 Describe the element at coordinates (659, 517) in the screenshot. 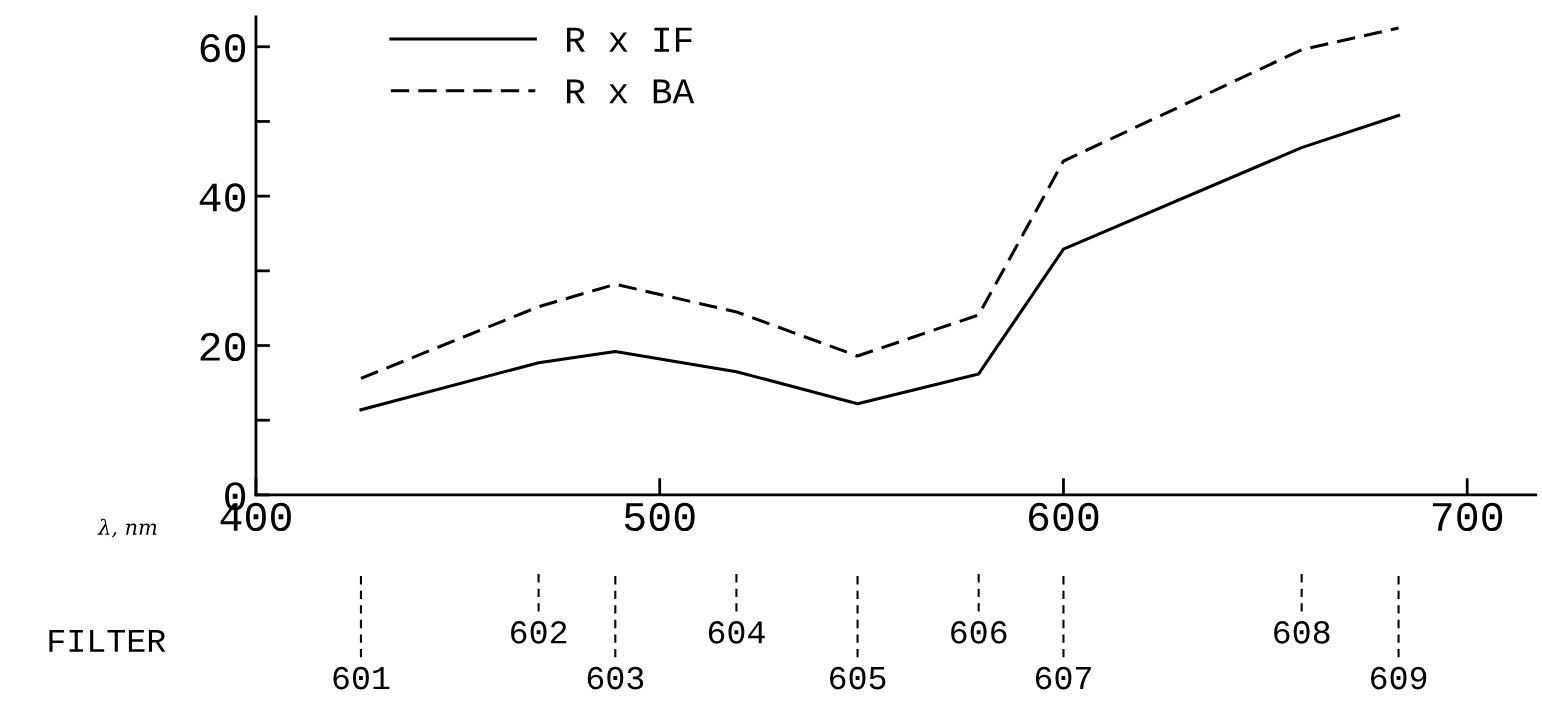

I see `x-tick-label: 500` at that location.